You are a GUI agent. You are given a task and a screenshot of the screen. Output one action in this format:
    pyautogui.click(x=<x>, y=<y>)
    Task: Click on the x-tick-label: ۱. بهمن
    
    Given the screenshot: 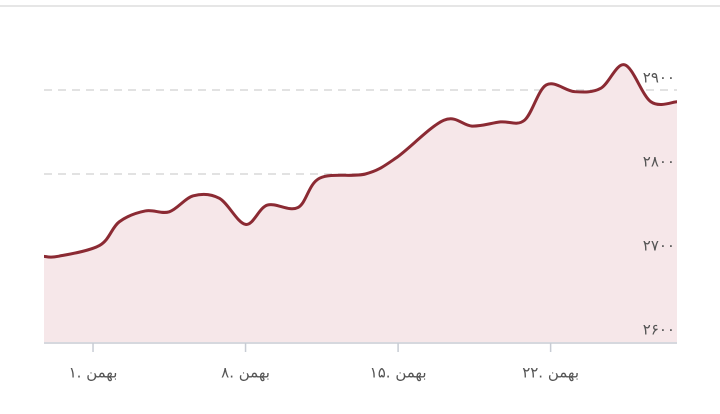 What is the action you would take?
    pyautogui.click(x=93, y=373)
    